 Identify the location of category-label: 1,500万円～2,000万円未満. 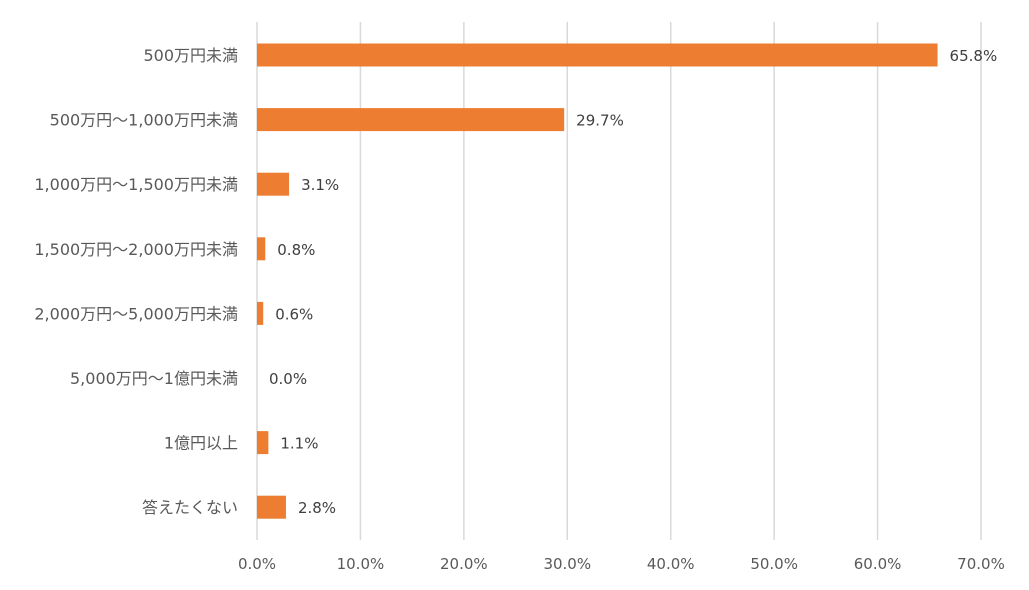
(136, 249).